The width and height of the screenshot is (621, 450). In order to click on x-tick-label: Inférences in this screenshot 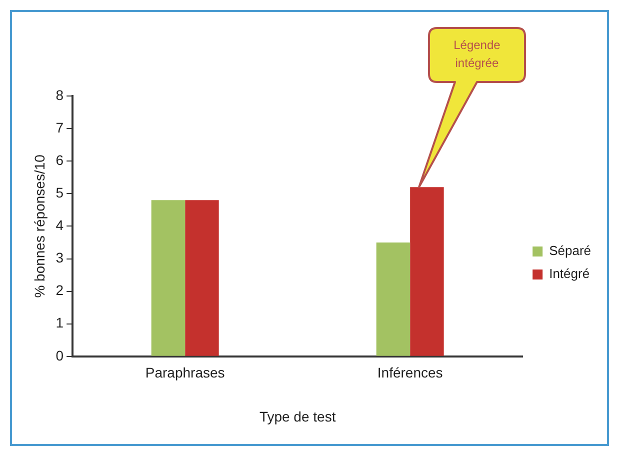, I will do `click(410, 372)`.